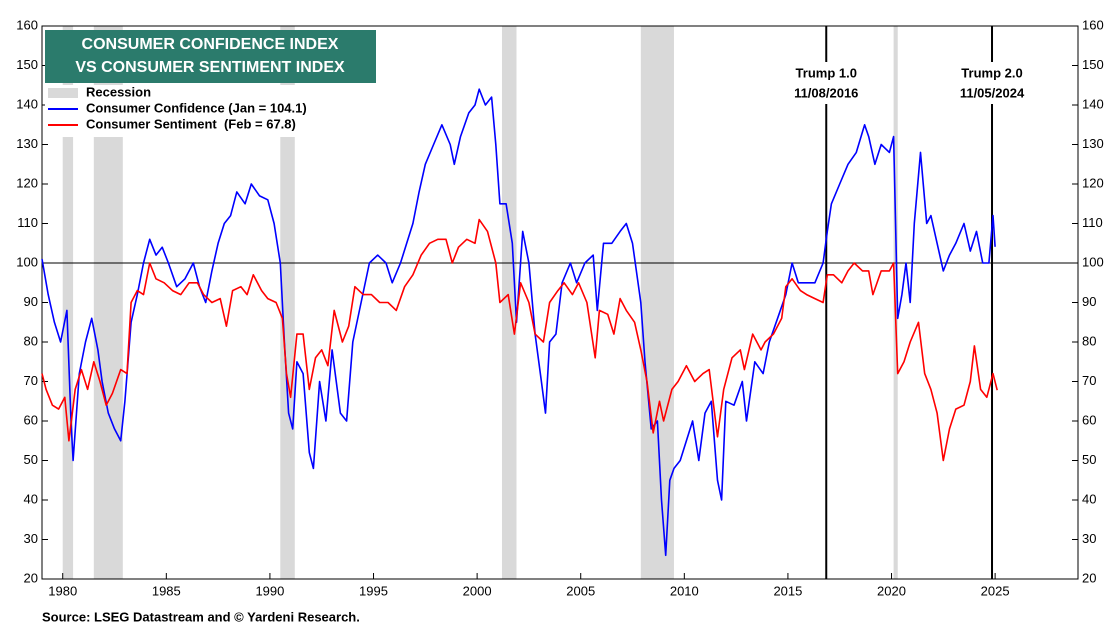 The height and width of the screenshot is (630, 1120). What do you see at coordinates (27, 24) in the screenshot?
I see `y-tick-label: 160` at bounding box center [27, 24].